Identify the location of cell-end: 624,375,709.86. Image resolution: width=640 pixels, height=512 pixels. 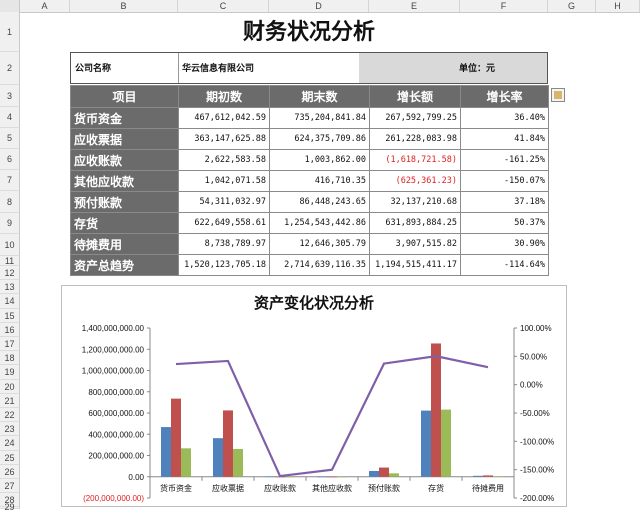
(319, 139).